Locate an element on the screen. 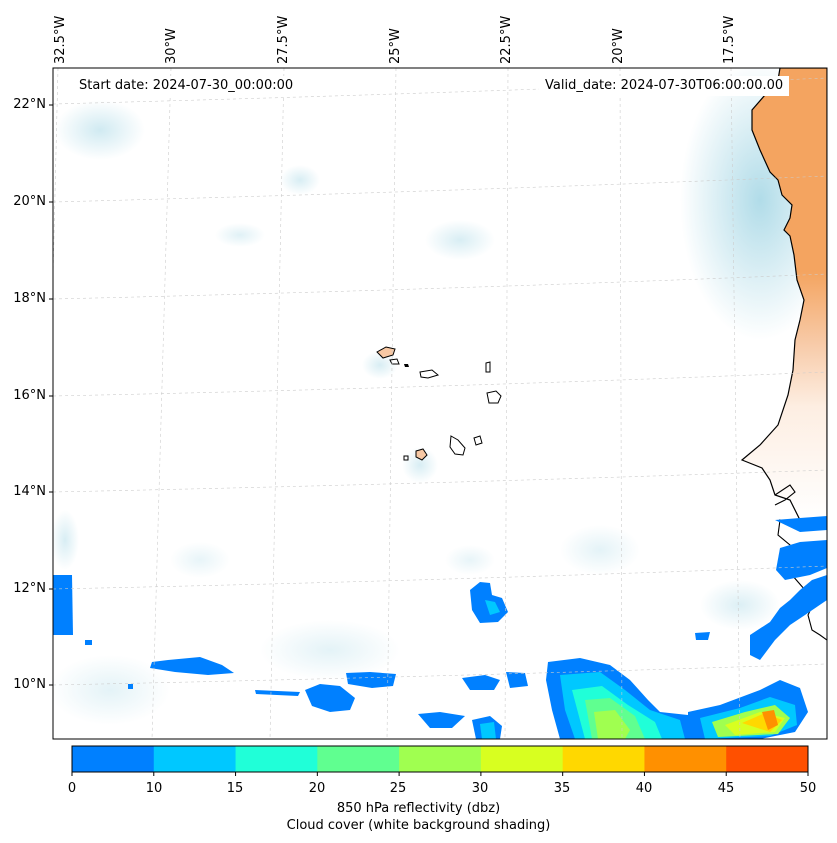  island-brava is located at coordinates (406, 458).